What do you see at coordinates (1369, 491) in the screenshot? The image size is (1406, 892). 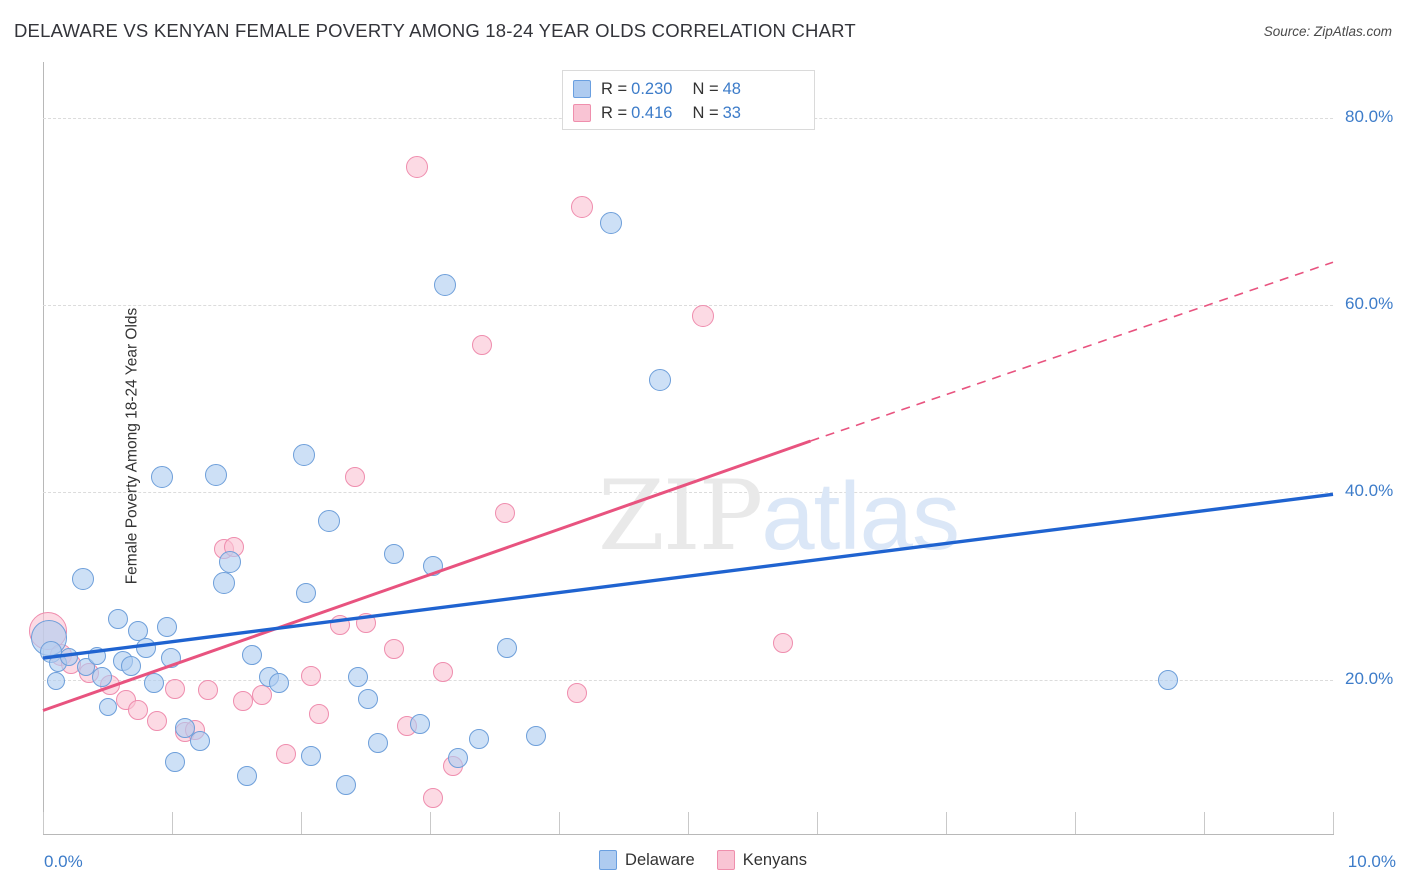 I see `y-axis-tick-label: 40.0%` at bounding box center [1369, 491].